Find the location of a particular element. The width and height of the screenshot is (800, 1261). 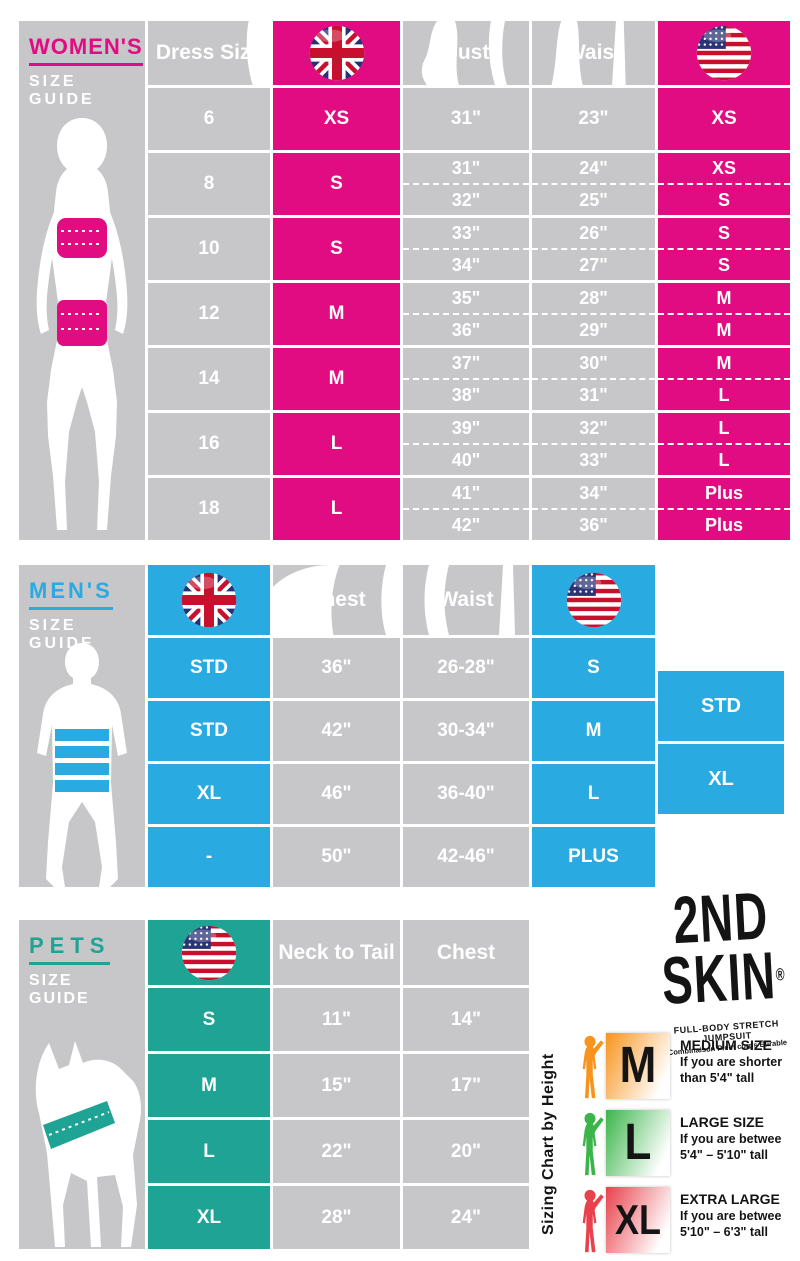

mens-uk-size-cell-1-label: STD is located at coordinates (209, 730).